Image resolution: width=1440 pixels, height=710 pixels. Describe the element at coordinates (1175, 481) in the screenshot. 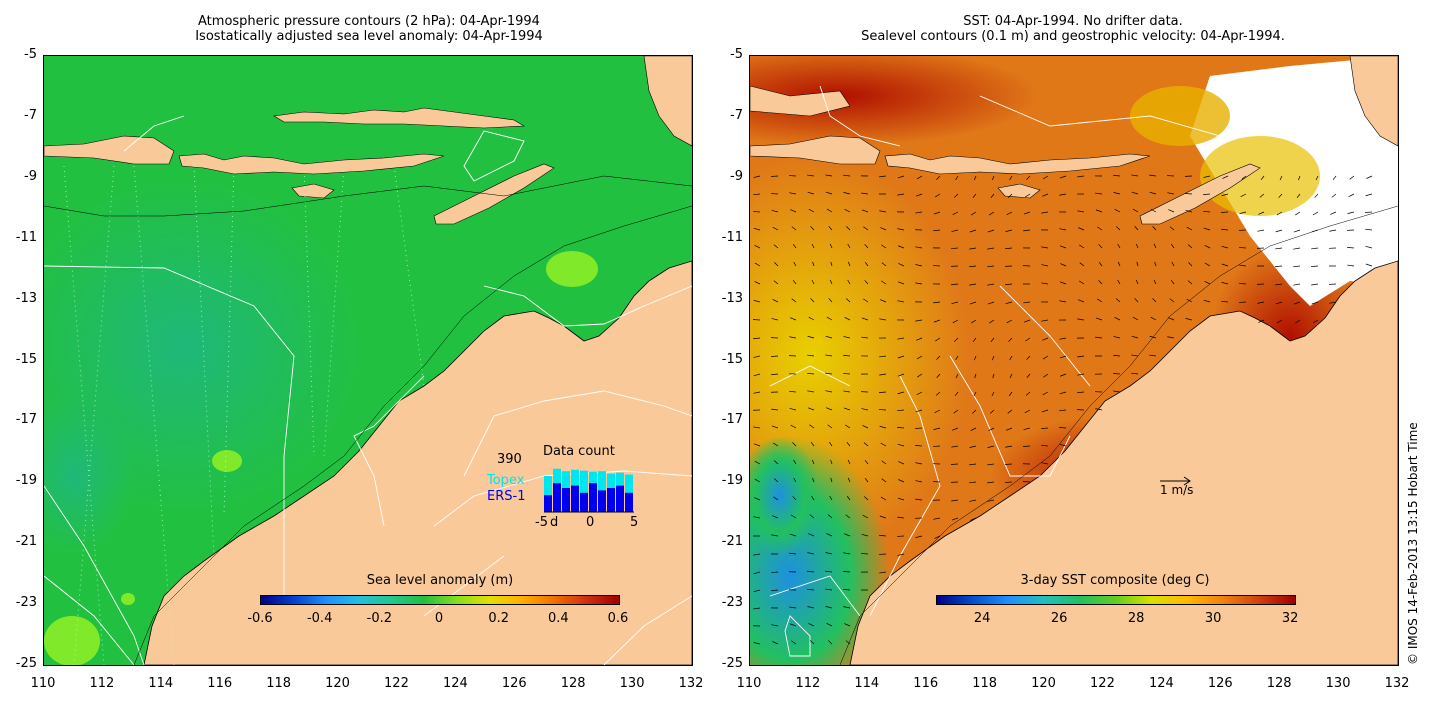

I see `velocity-scale-arrow` at that location.